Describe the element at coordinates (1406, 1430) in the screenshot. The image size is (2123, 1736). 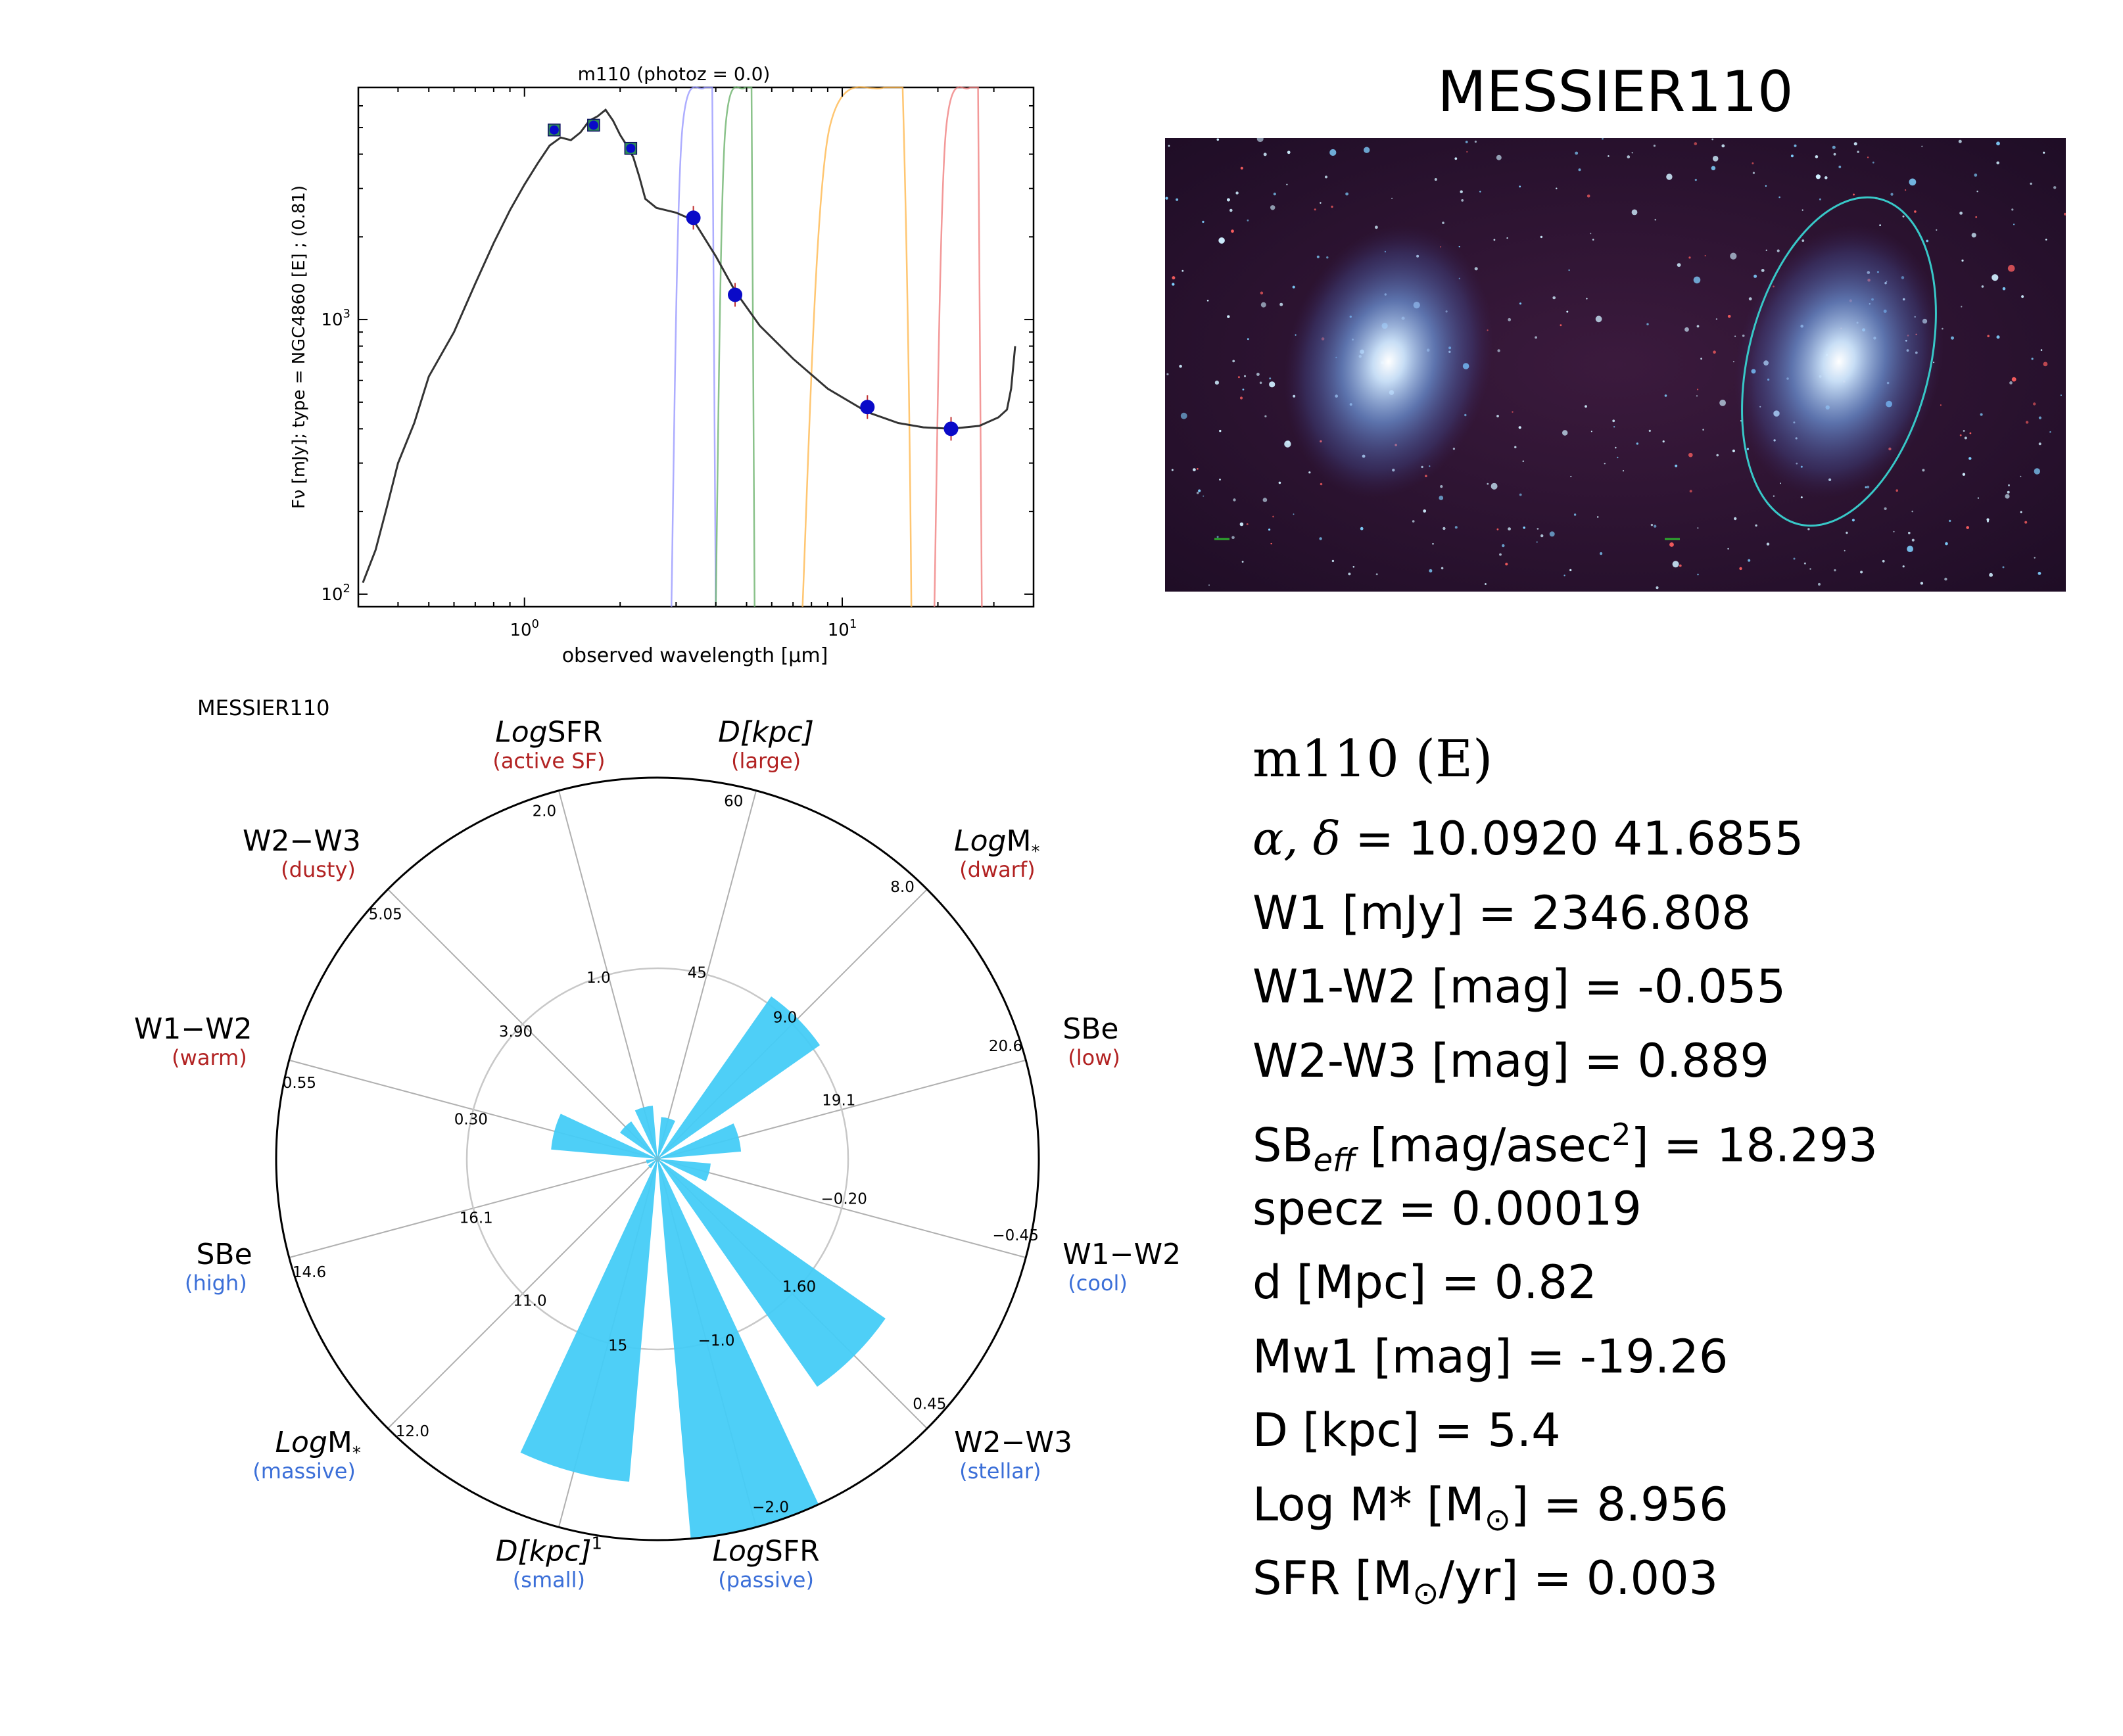
I see `dkpc-line: D [kpc] = 5.4` at that location.